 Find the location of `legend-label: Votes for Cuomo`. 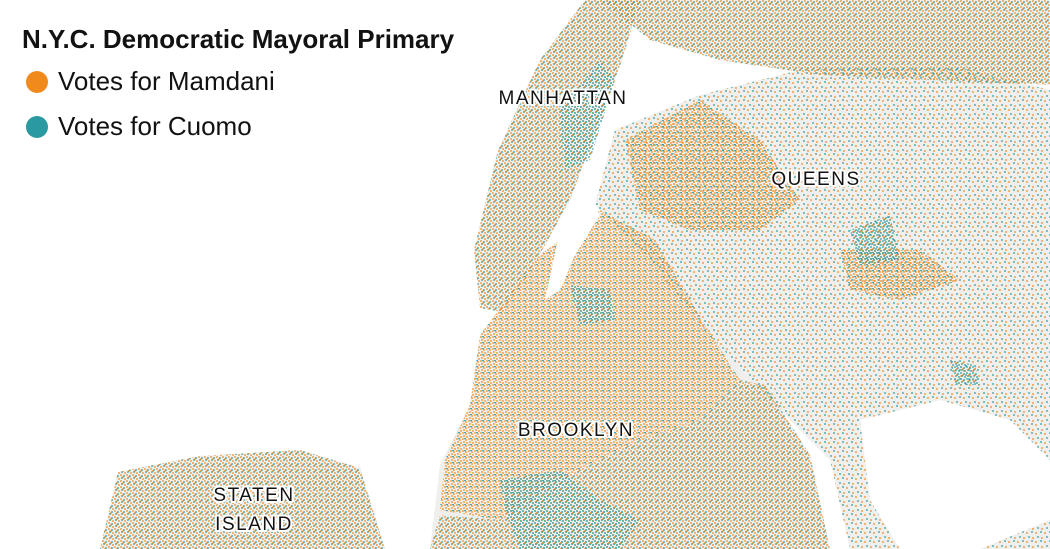

legend-label: Votes for Cuomo is located at coordinates (155, 126).